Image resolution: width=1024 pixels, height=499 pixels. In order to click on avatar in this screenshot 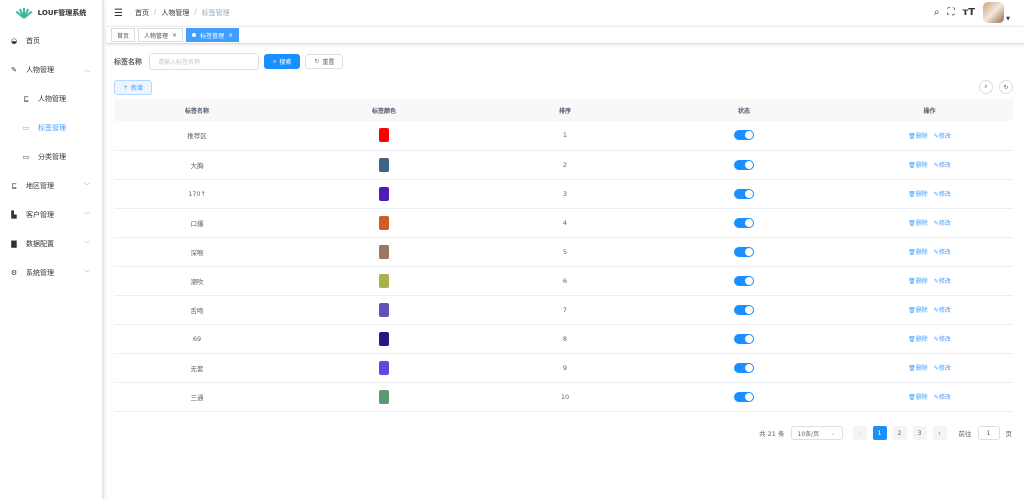, I will do `click(994, 12)`.